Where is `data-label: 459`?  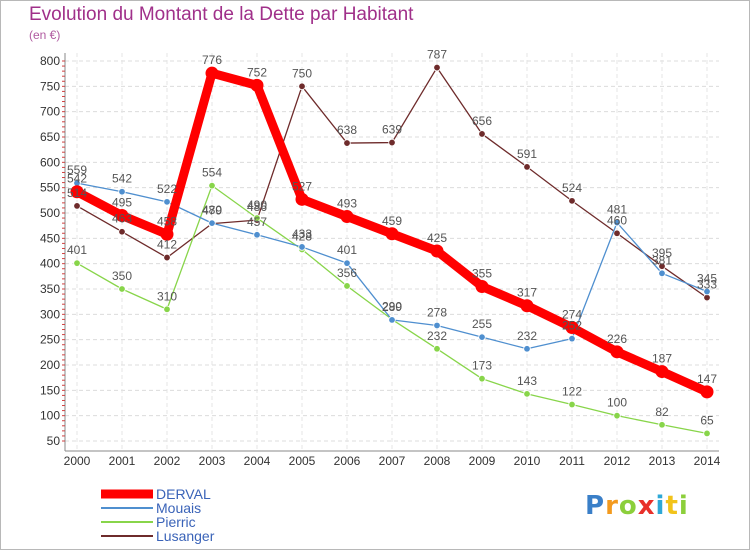 data-label: 459 is located at coordinates (392, 221).